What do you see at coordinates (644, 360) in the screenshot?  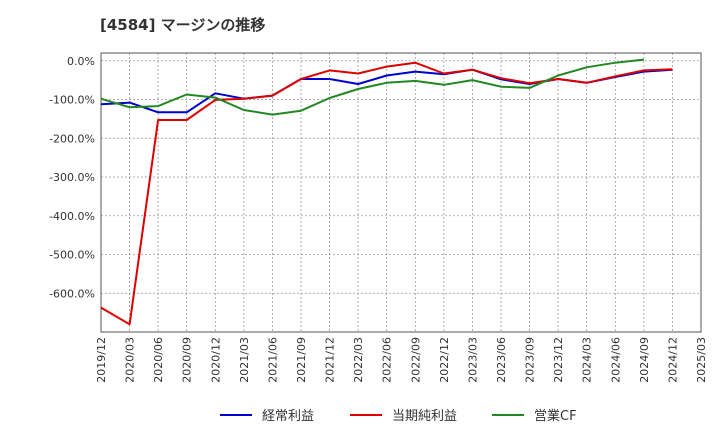 I see `x-tick-label: 2024/09` at bounding box center [644, 360].